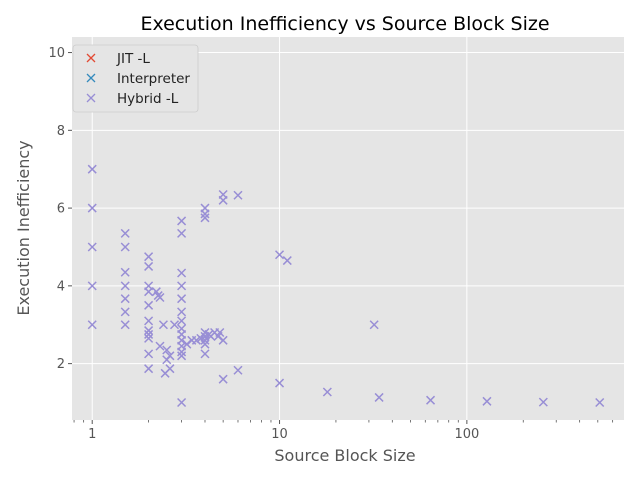 The width and height of the screenshot is (640, 480). I want to click on y-tick-label: 2, so click(61, 364).